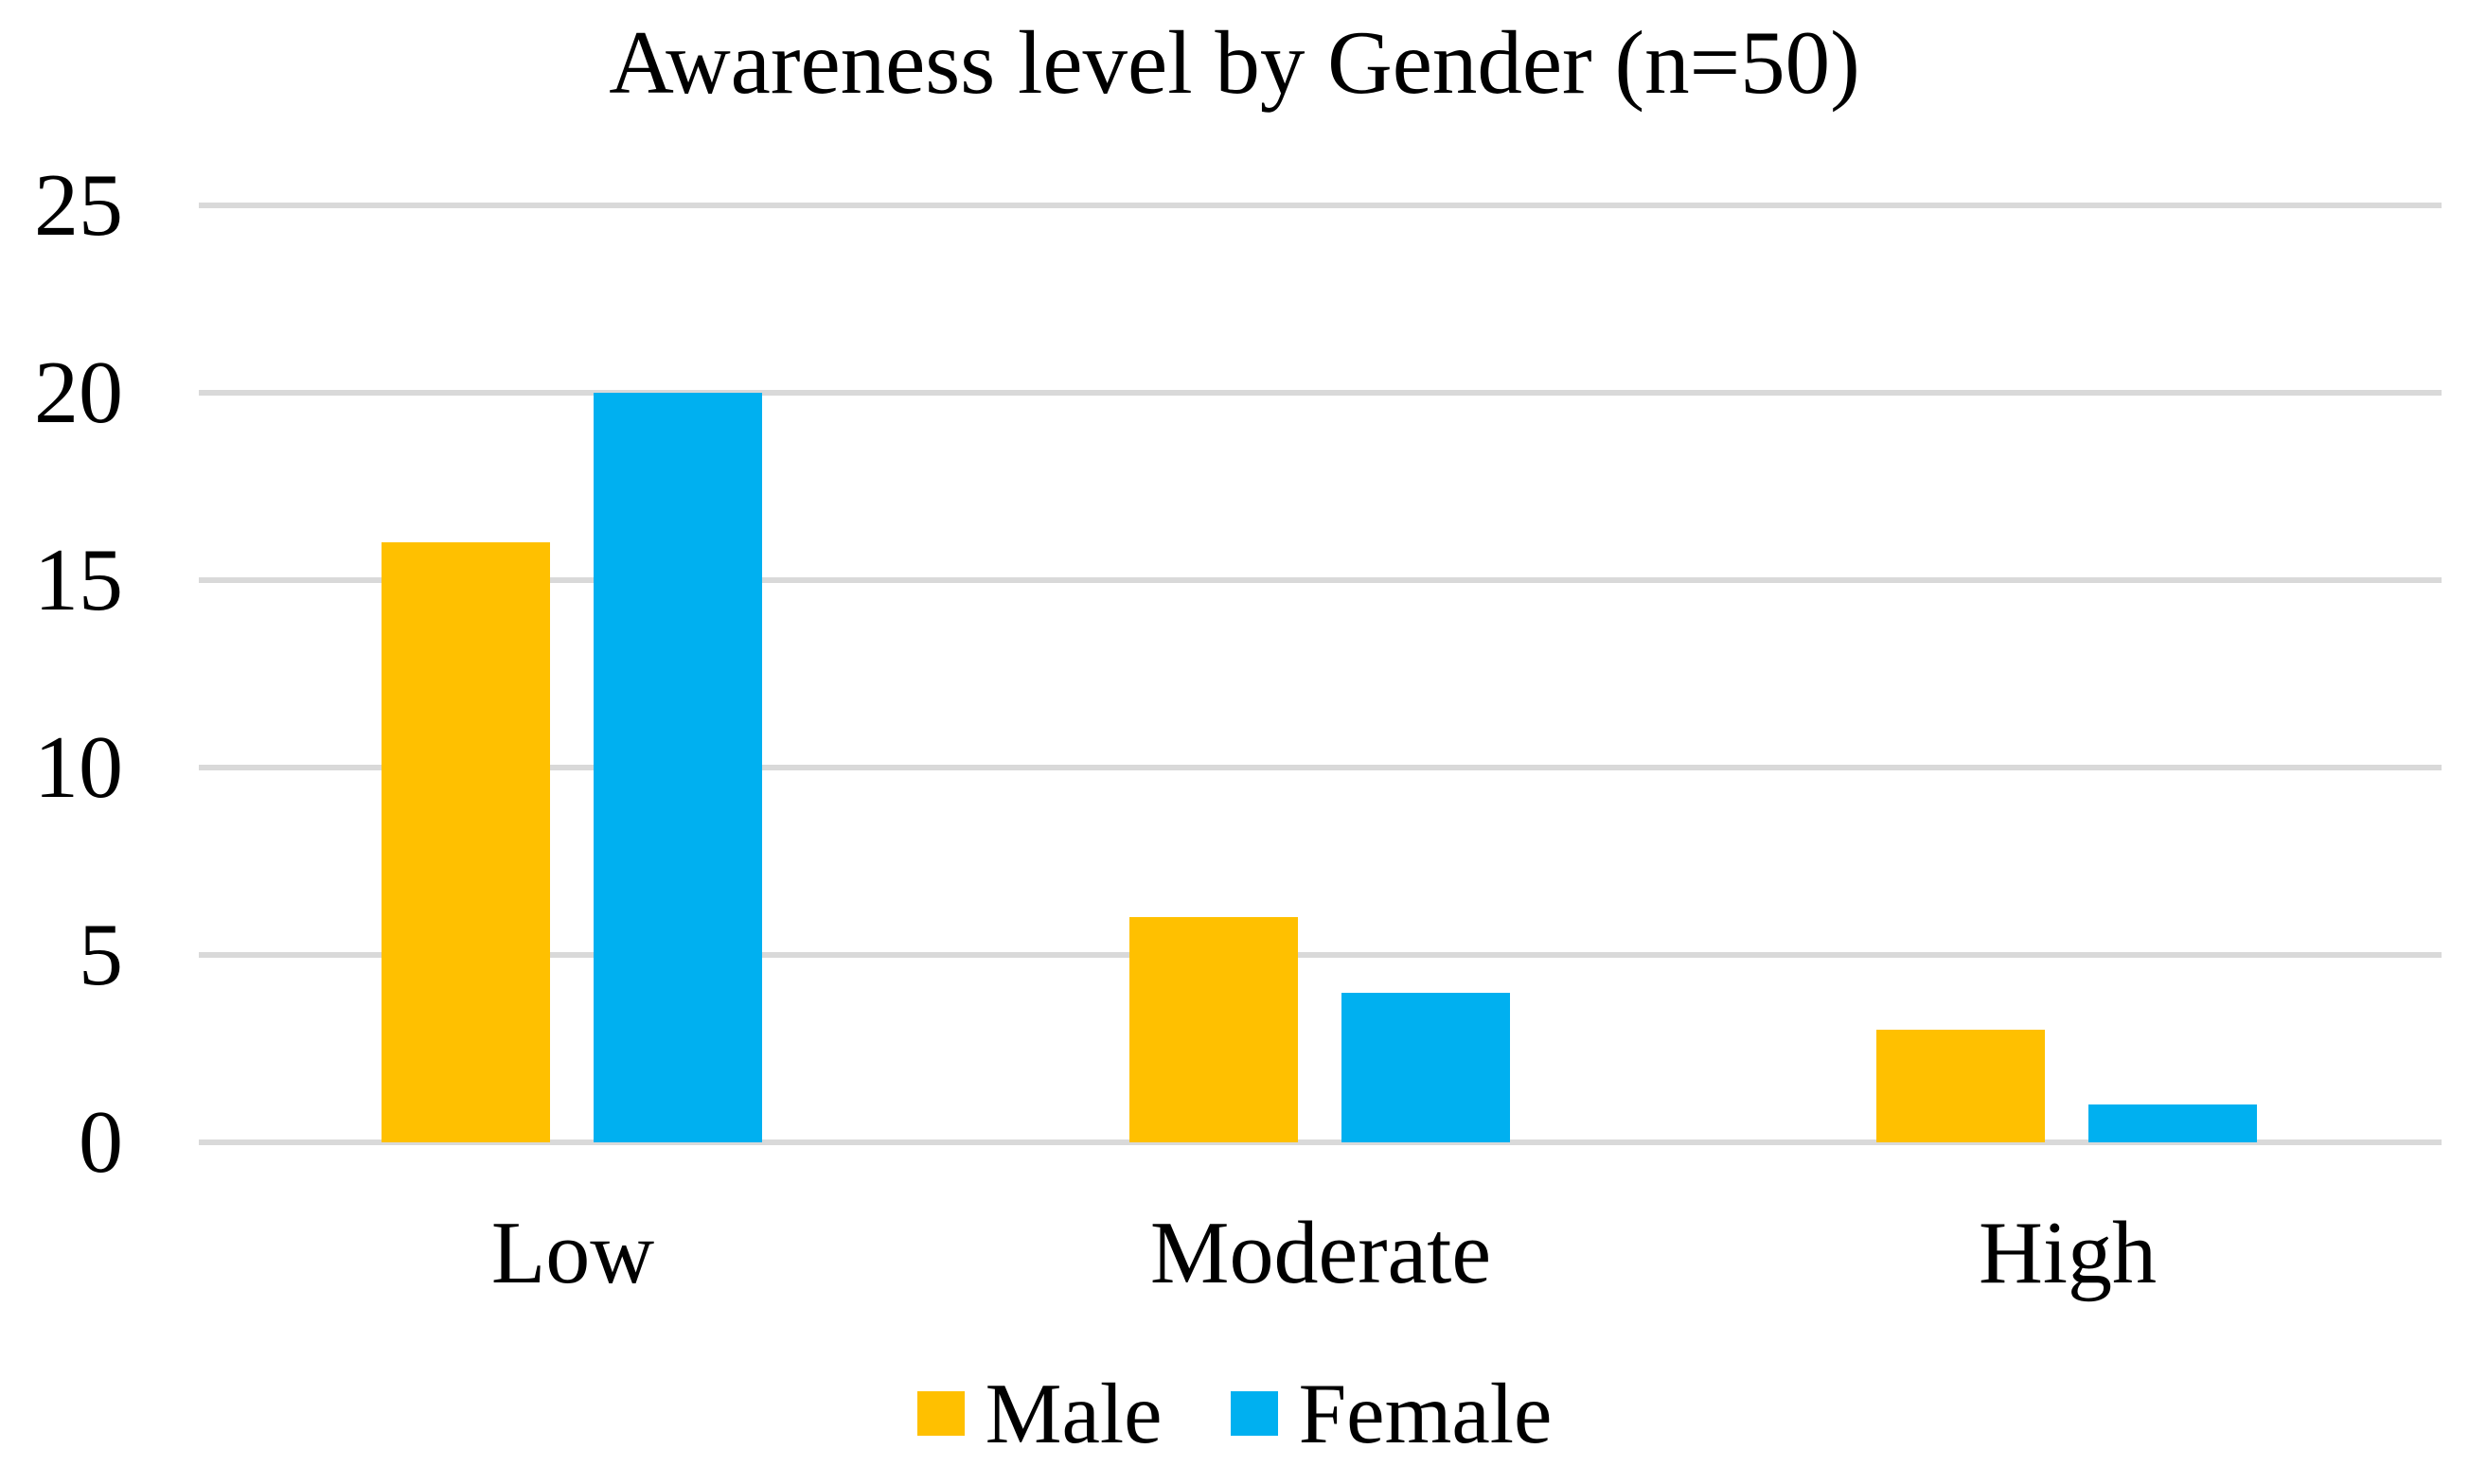  Describe the element at coordinates (1234, 62) in the screenshot. I see `chart-title: Awareness level by Gender (n=50)` at that location.